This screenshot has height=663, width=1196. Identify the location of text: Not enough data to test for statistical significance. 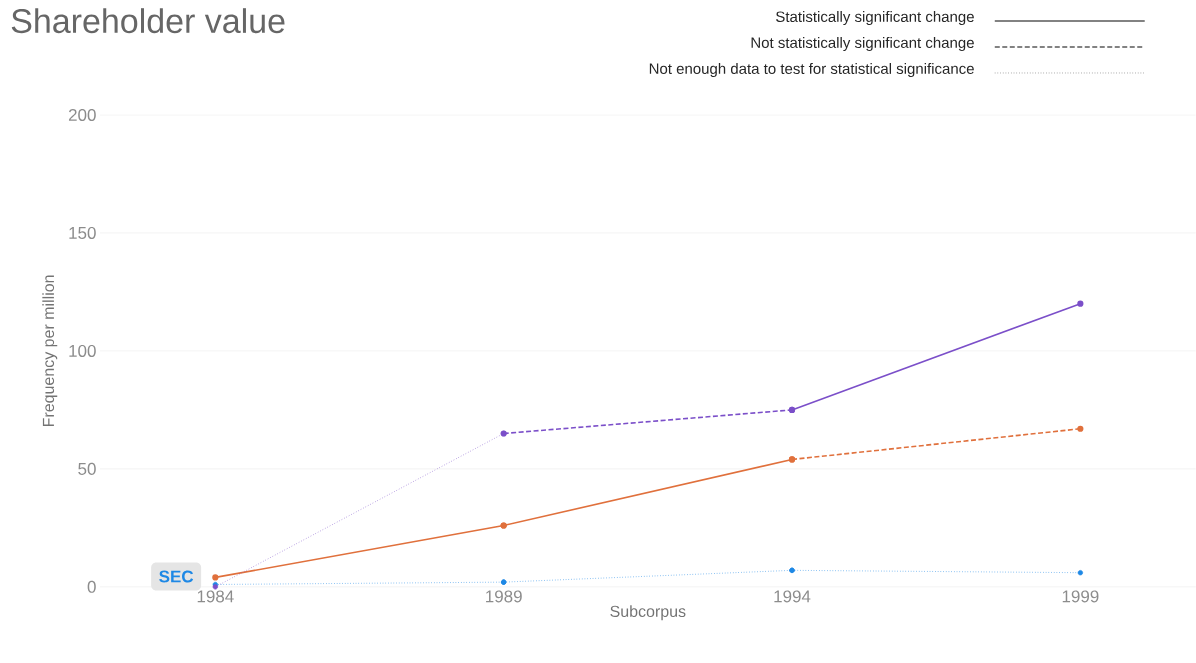
(811, 70).